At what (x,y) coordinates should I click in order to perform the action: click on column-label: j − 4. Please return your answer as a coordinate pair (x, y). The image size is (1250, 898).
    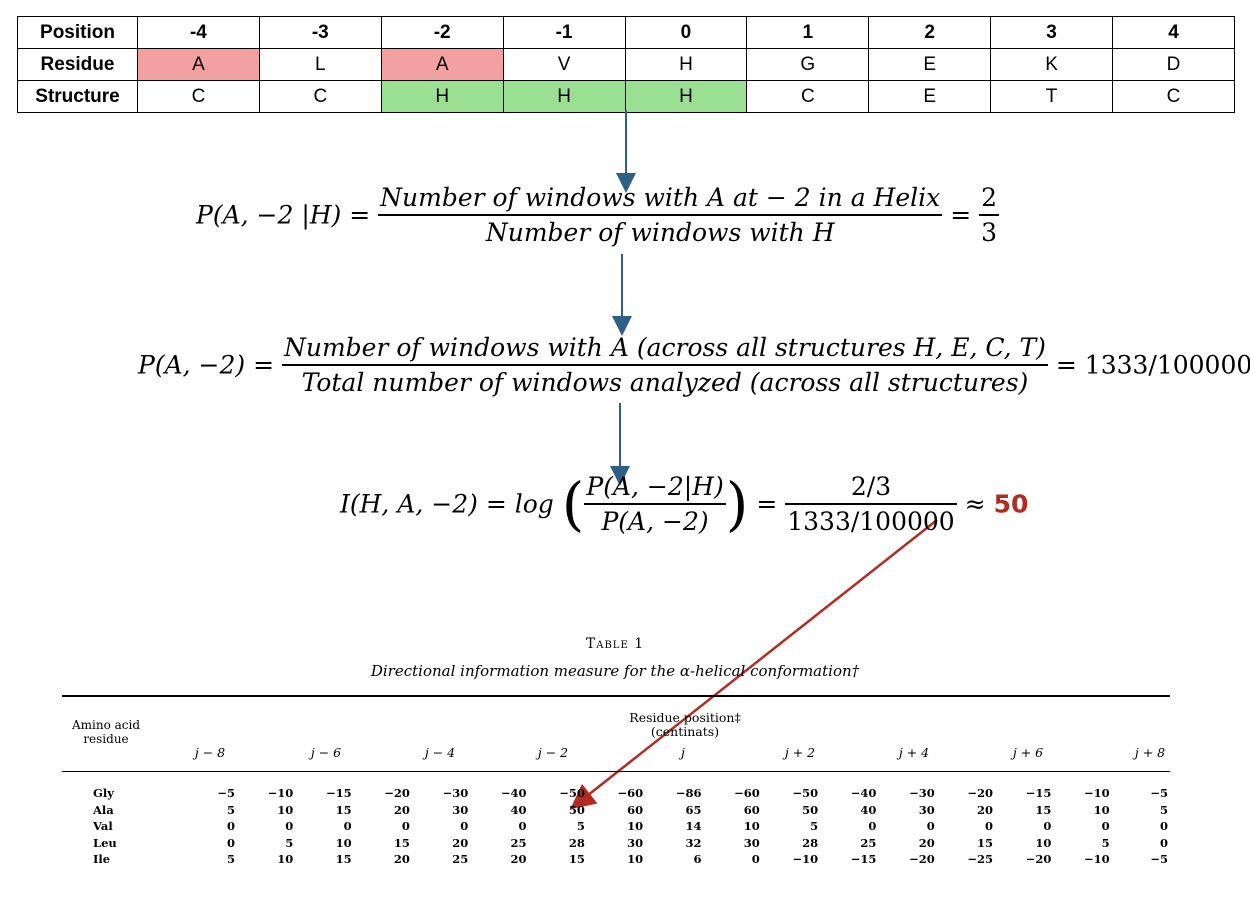
    Looking at the image, I should click on (440, 752).